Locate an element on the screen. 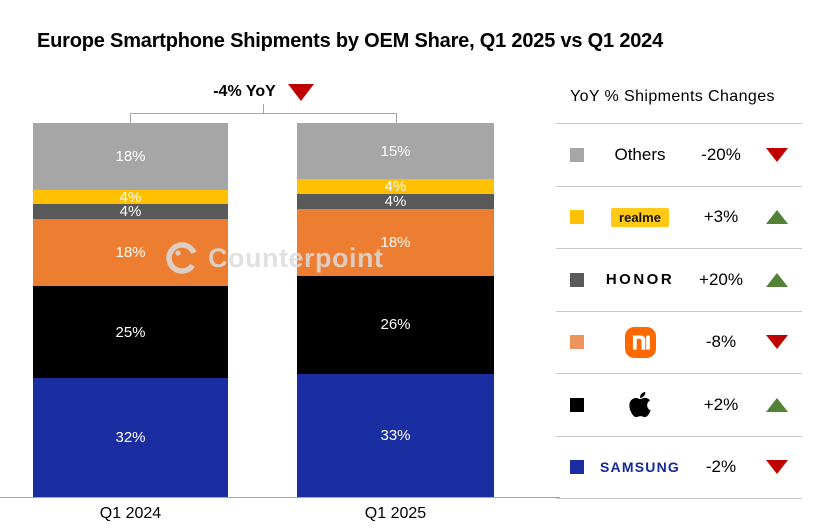 This screenshot has height=532, width=827. legend-row-samsung: SAMSUNG -2% is located at coordinates (679, 468).